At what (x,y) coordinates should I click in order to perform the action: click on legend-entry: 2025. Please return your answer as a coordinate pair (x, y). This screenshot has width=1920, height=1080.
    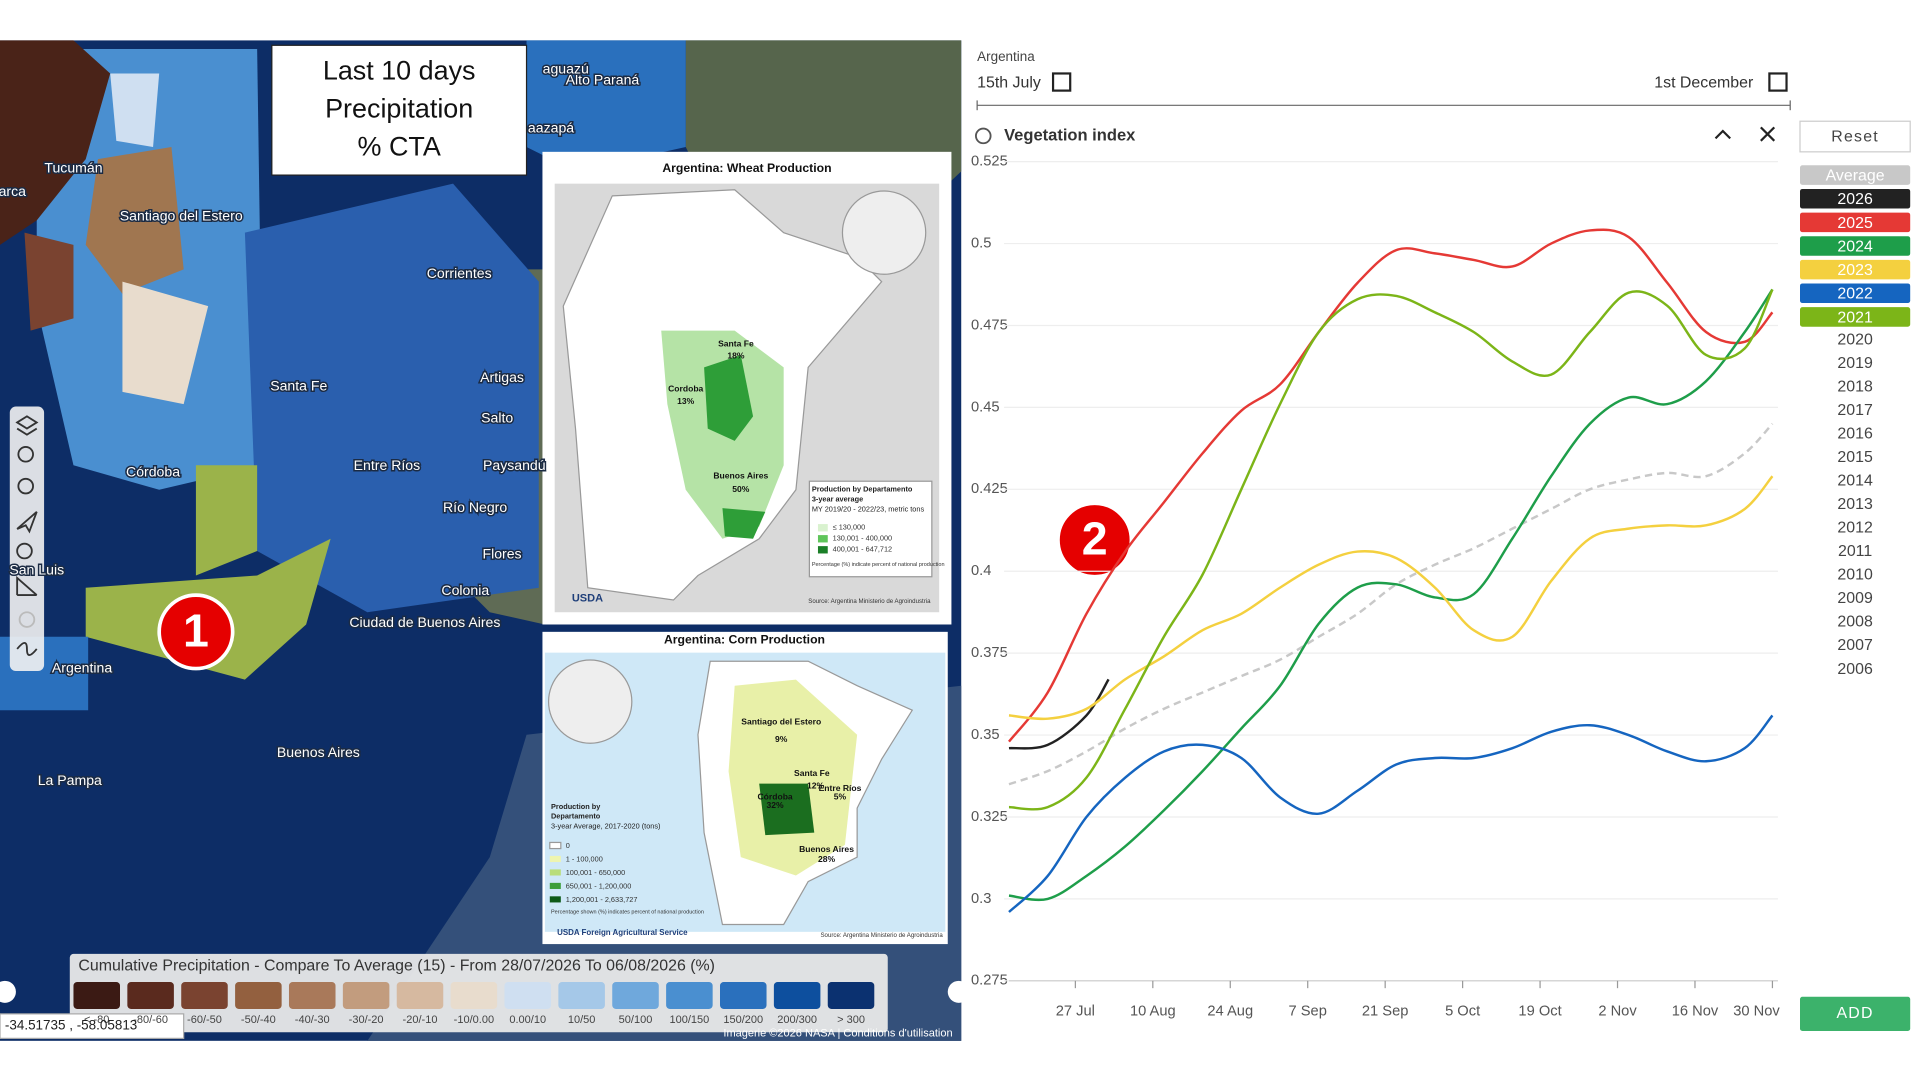
    Looking at the image, I should click on (1855, 223).